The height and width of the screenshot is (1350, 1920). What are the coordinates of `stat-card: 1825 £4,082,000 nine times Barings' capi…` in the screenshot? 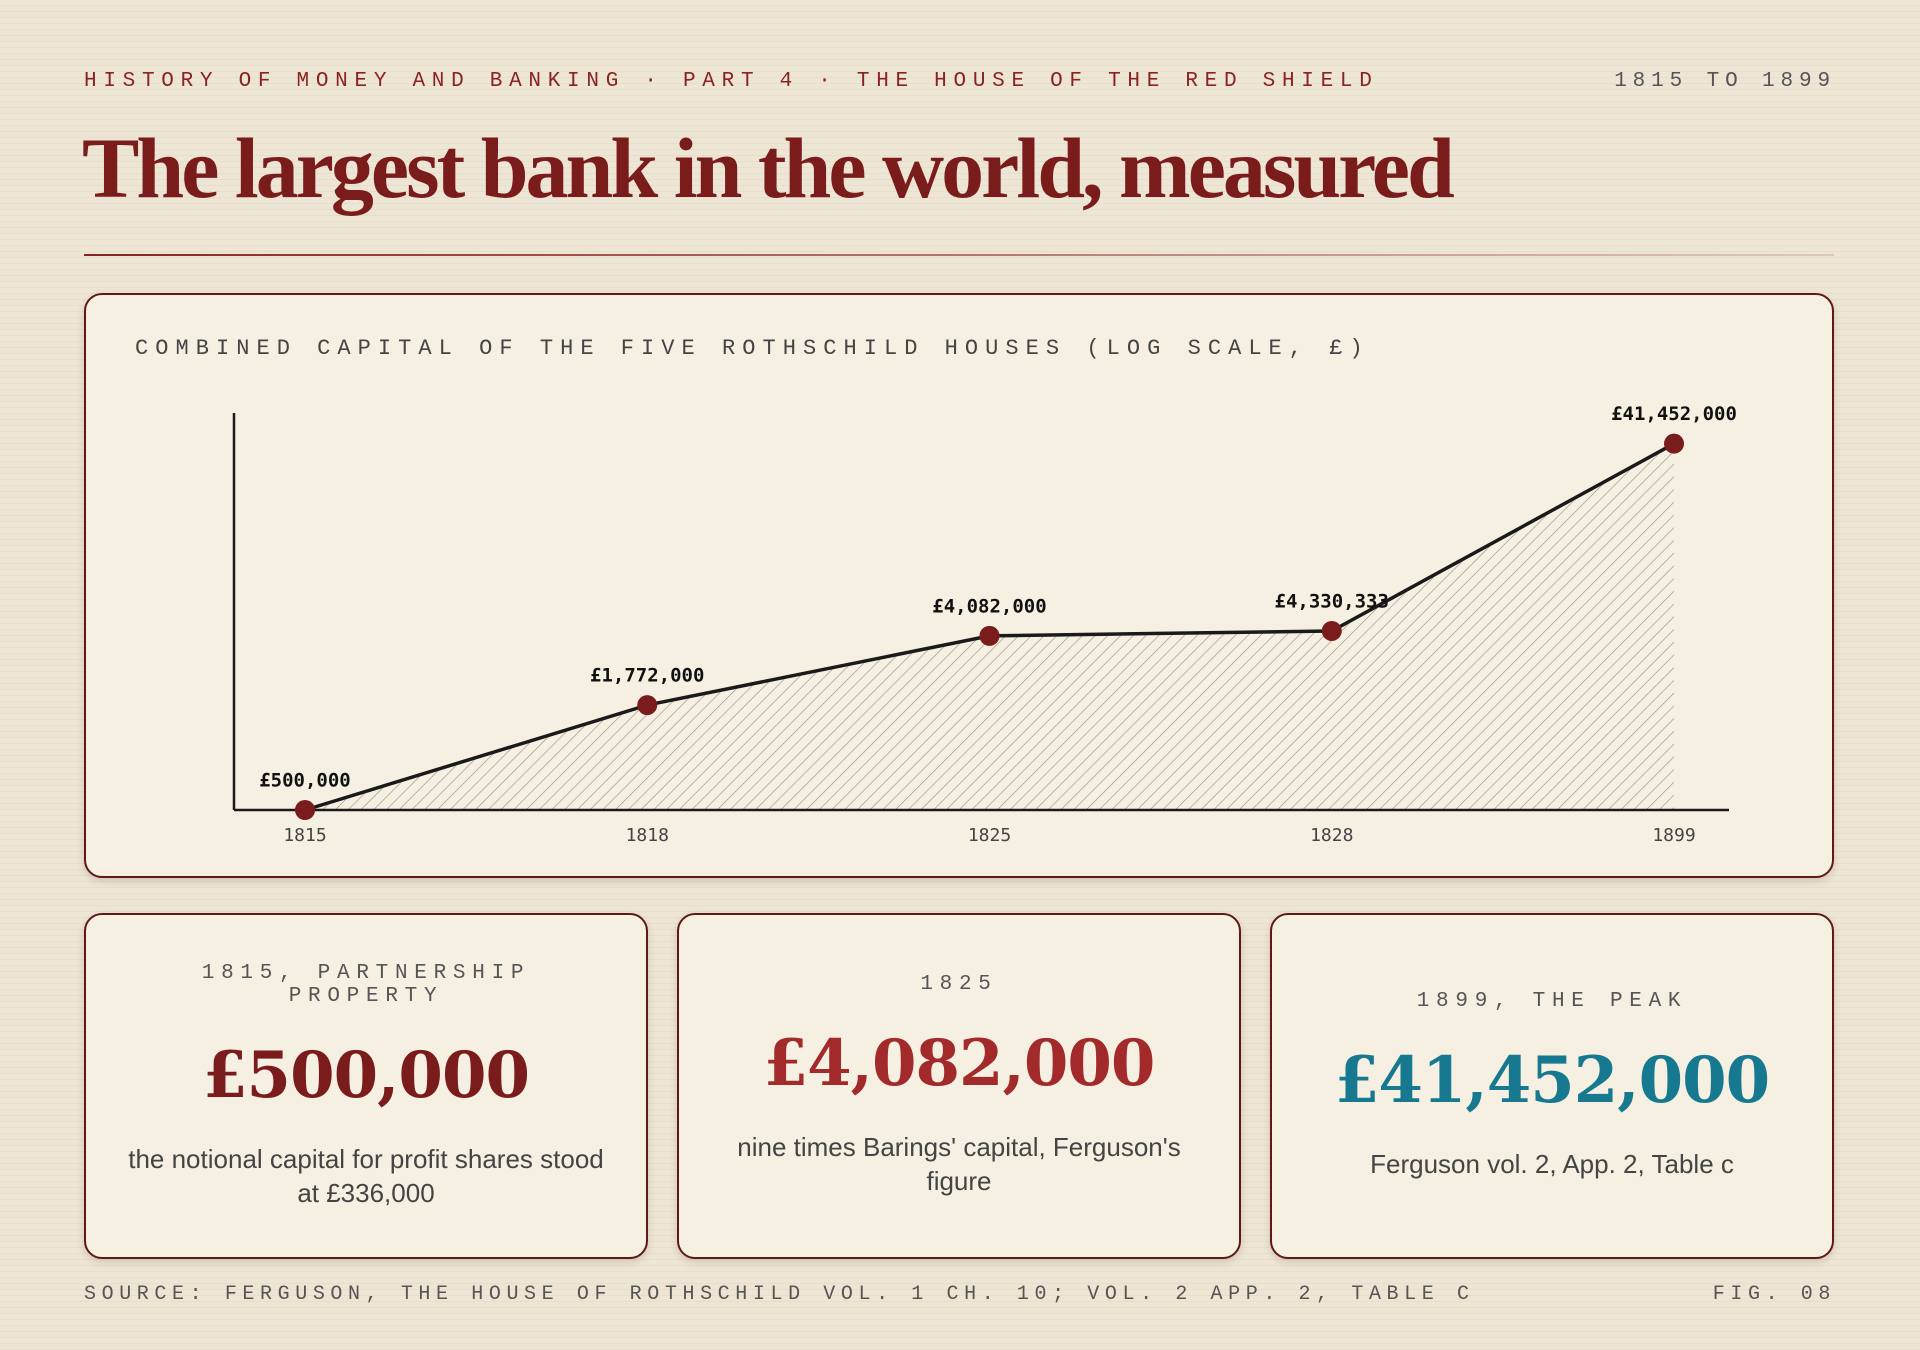 It's located at (959, 1086).